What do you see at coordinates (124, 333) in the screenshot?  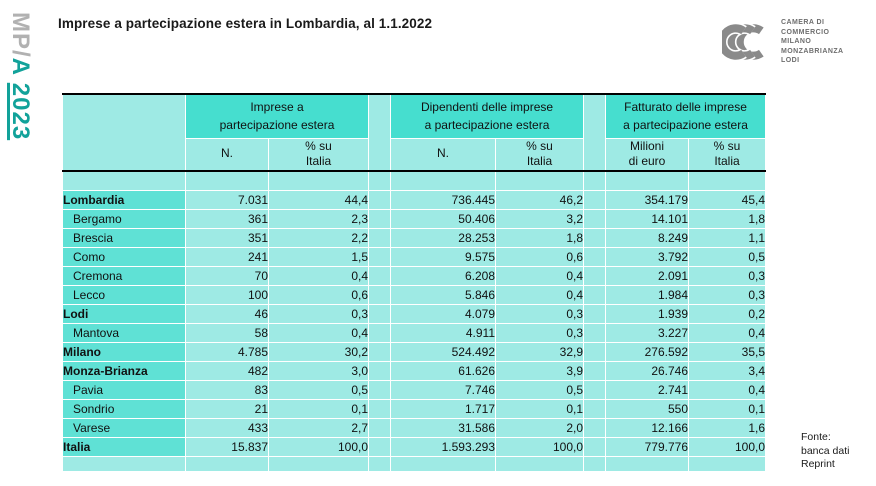 I see `row-label: Mantova` at bounding box center [124, 333].